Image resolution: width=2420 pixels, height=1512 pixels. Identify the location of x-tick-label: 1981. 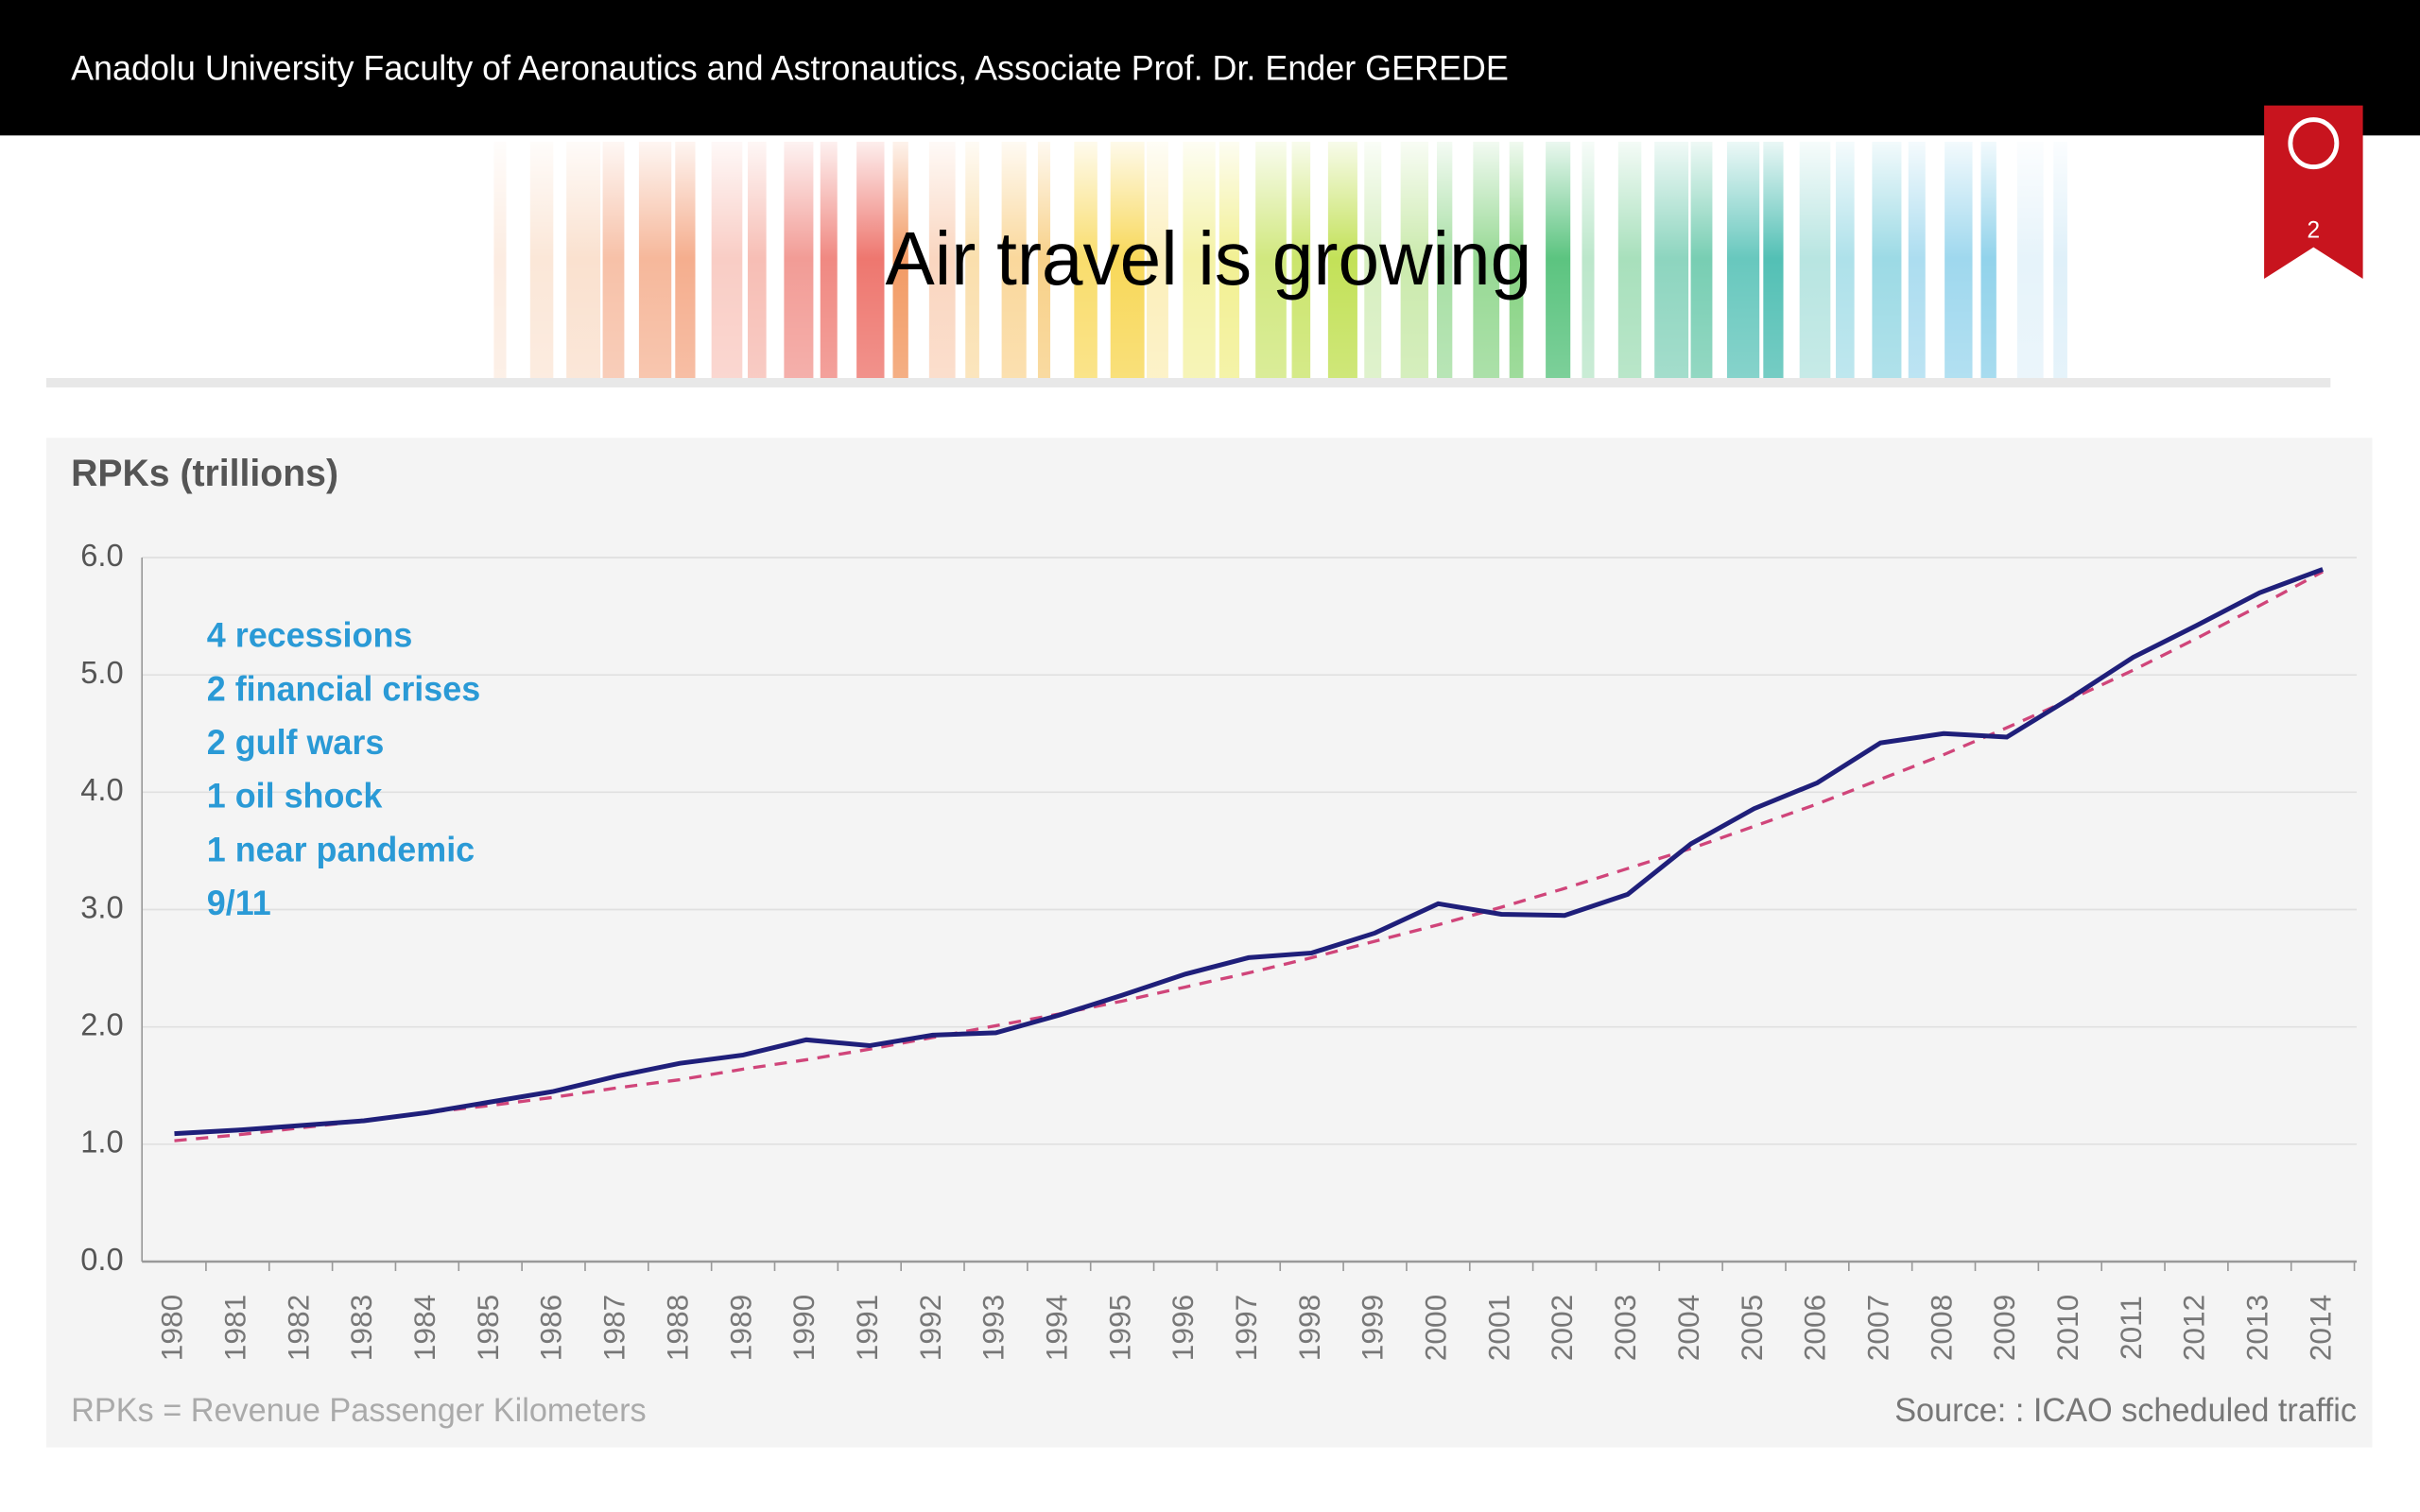
(235, 1328).